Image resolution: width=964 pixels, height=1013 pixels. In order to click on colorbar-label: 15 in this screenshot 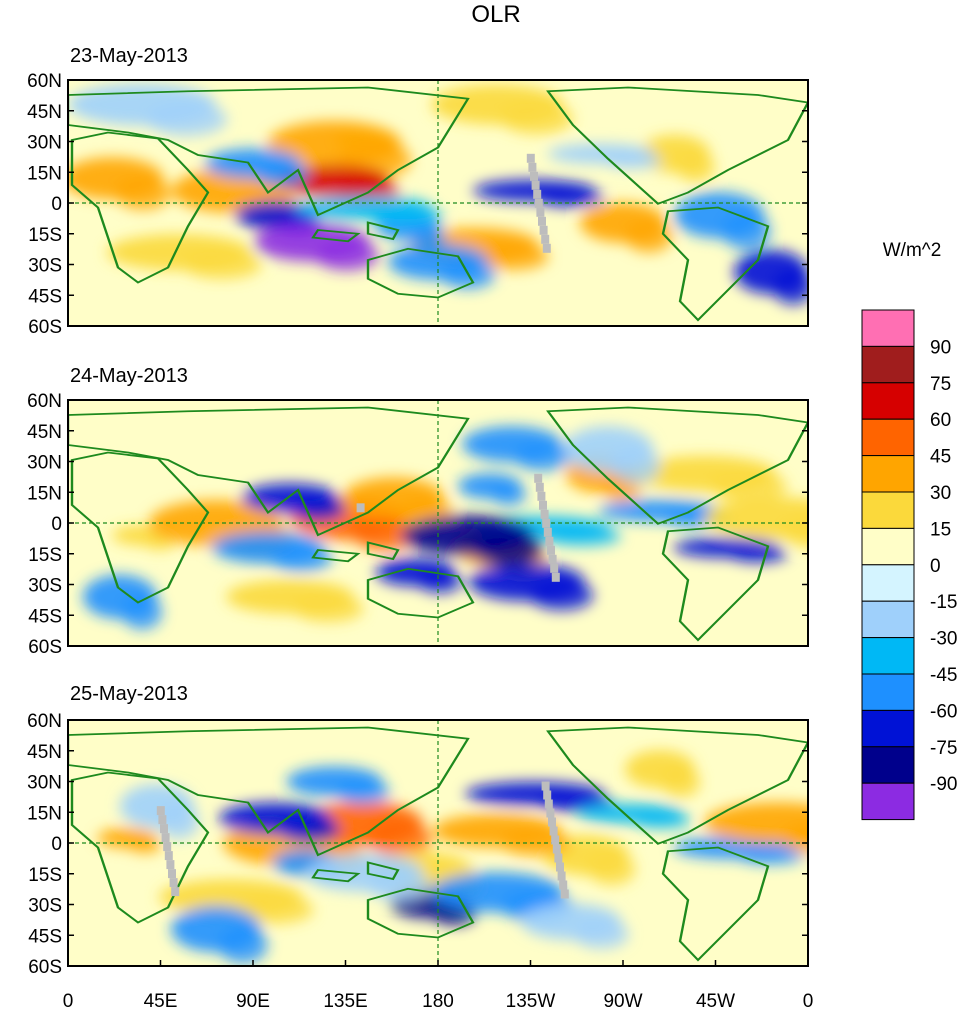, I will do `click(940, 529)`.